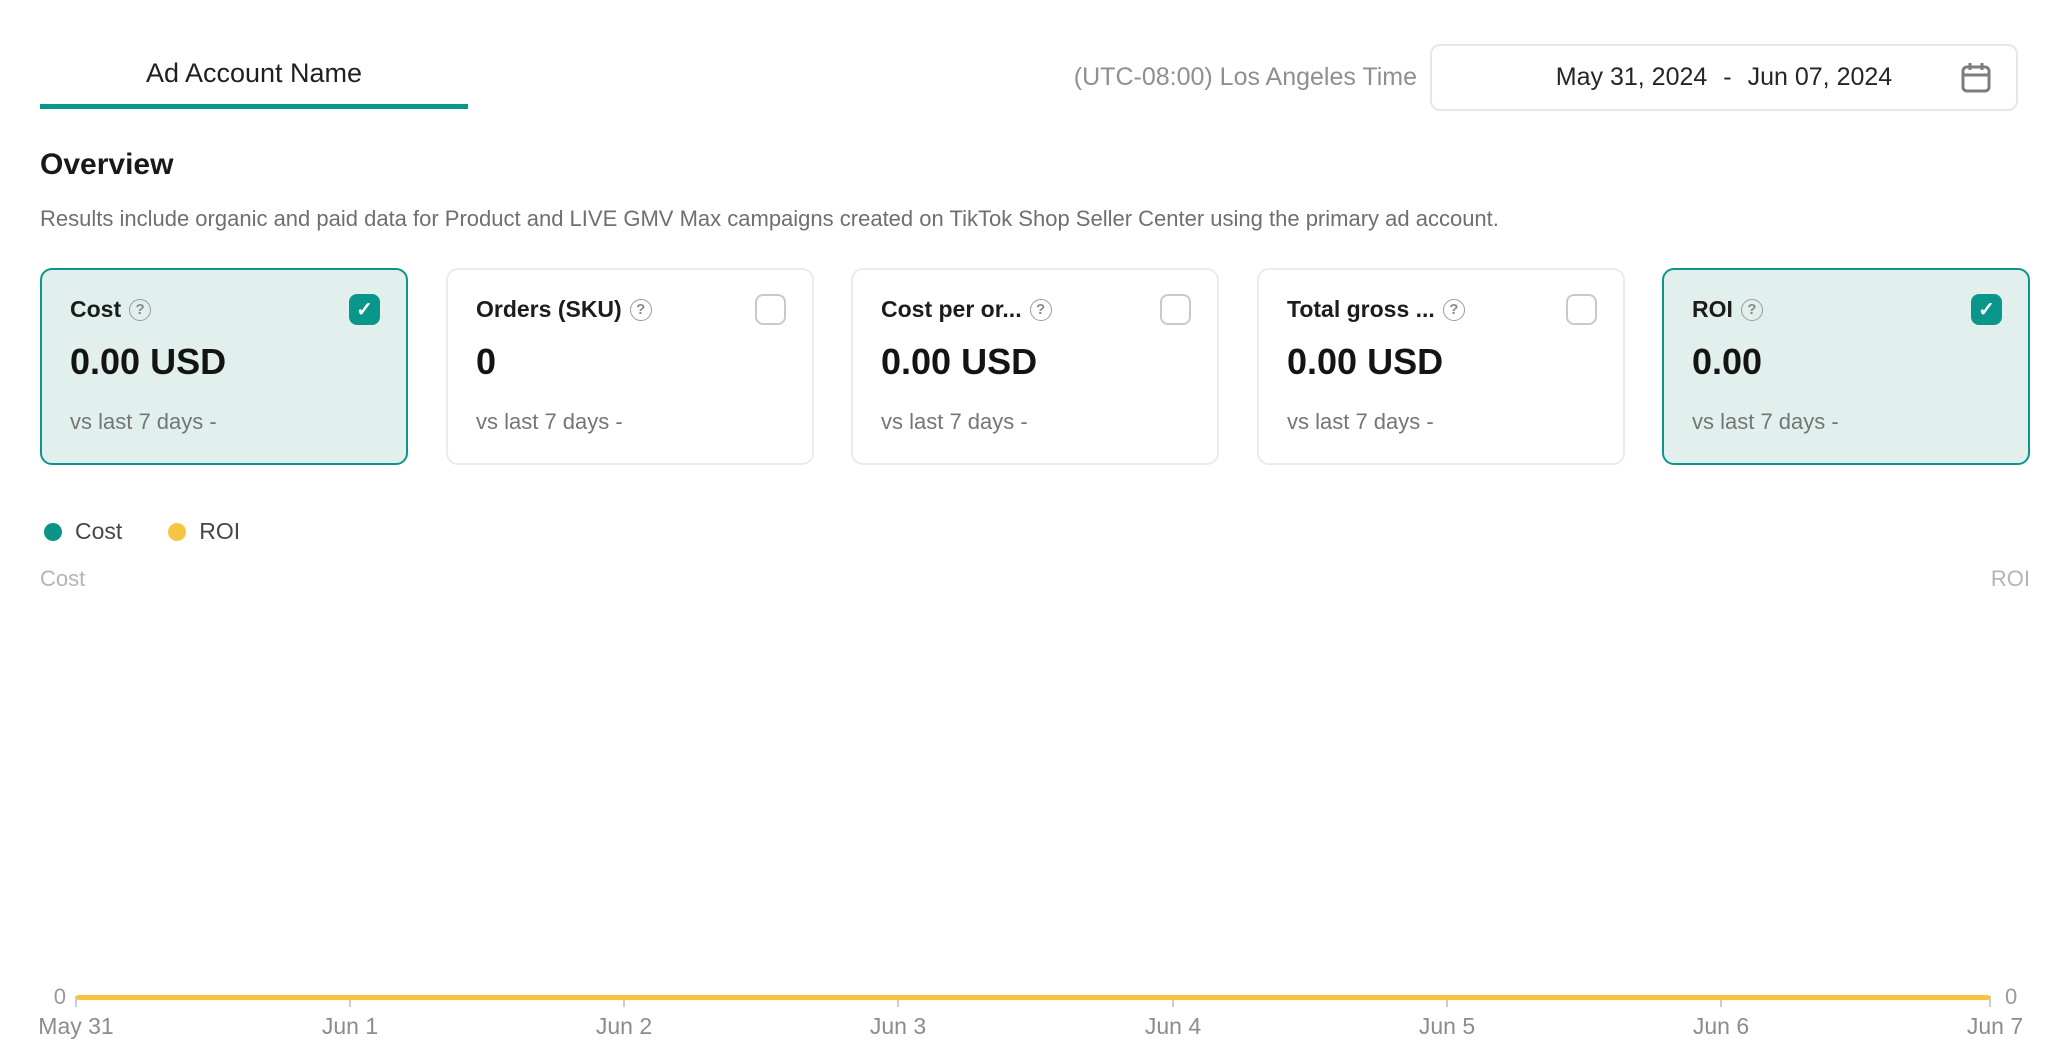 Image resolution: width=2056 pixels, height=1062 pixels. Describe the element at coordinates (549, 309) in the screenshot. I see `metric-title: Orders (SKU)` at that location.